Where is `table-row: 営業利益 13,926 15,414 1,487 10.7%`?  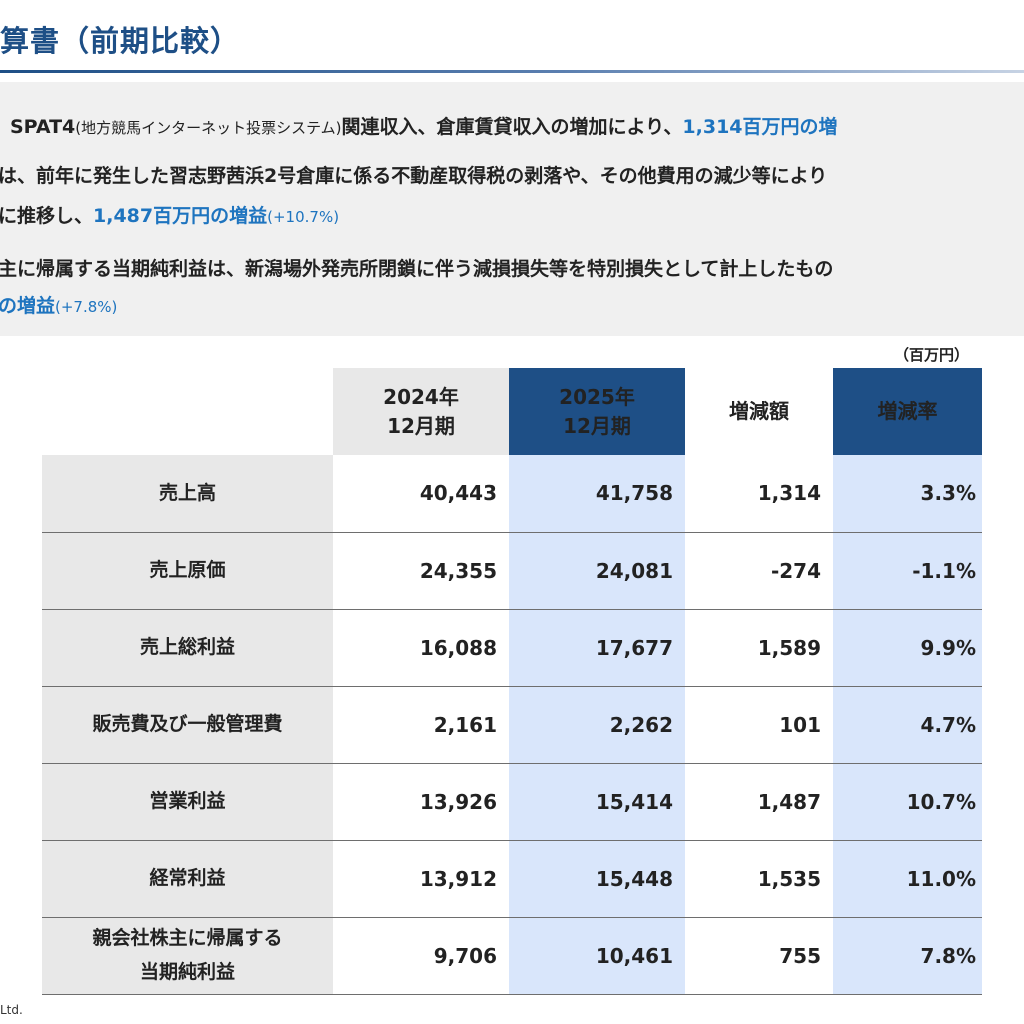 table-row: 営業利益 13,926 15,414 1,487 10.7% is located at coordinates (512, 802).